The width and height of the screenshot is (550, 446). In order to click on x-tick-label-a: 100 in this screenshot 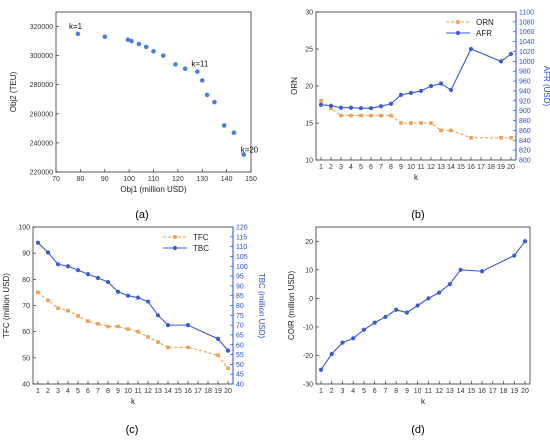, I will do `click(129, 179)`.